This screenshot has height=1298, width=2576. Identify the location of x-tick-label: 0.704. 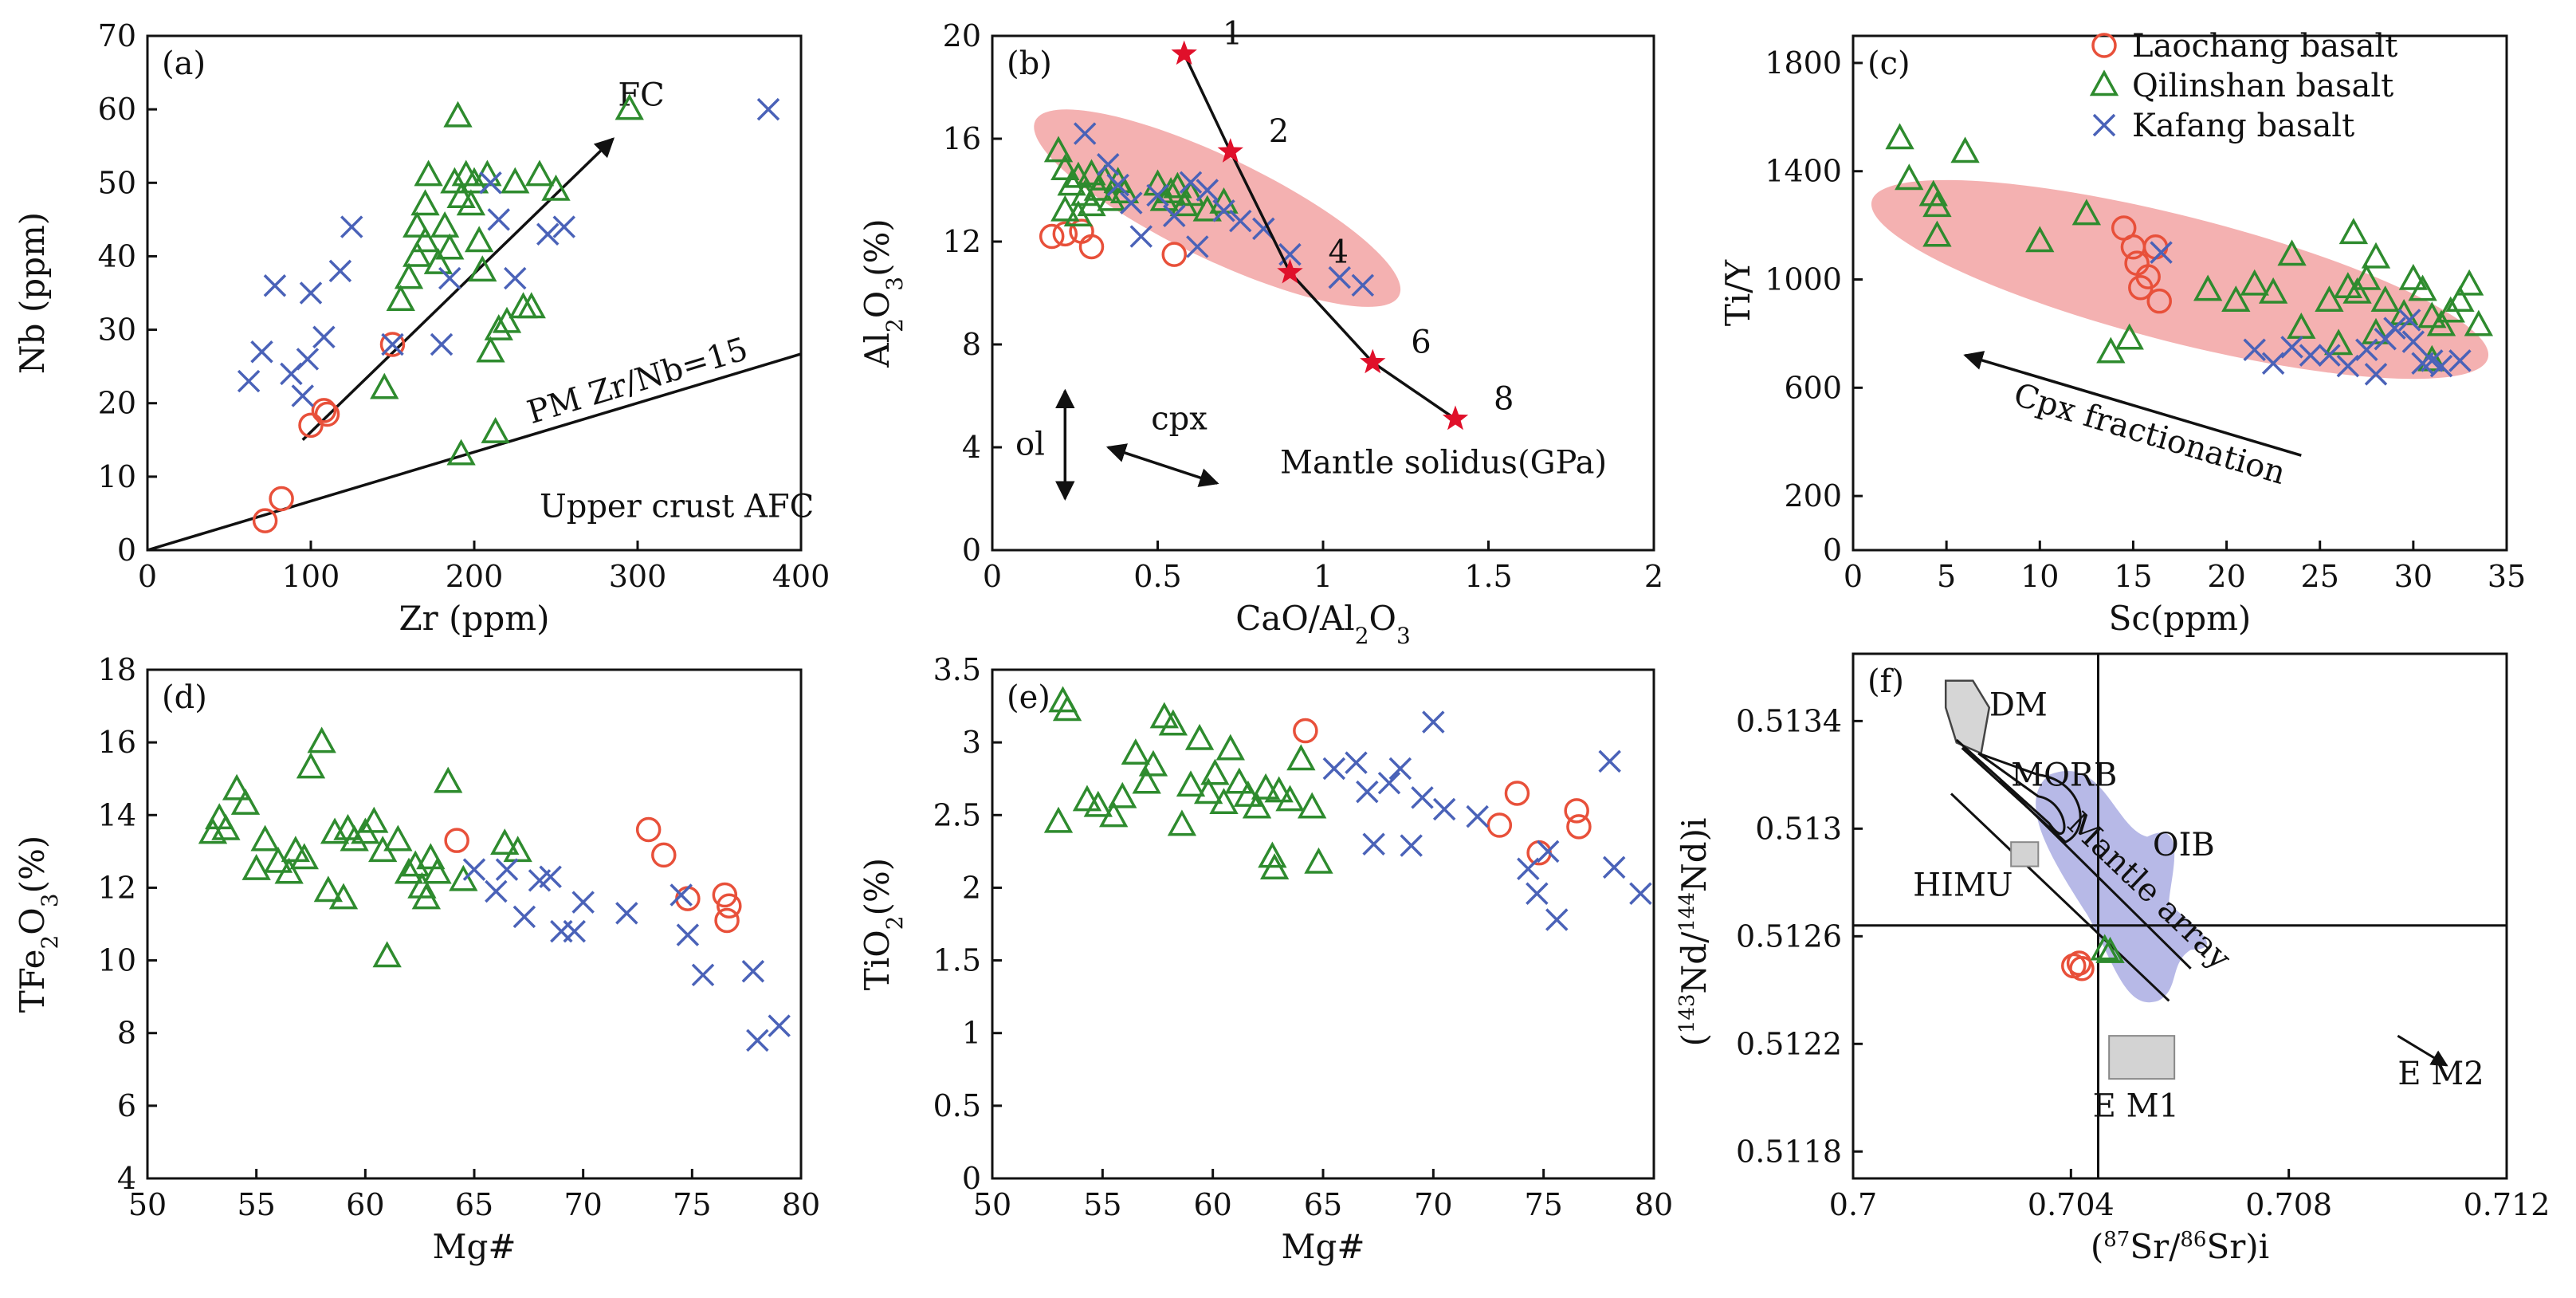
(2071, 1204).